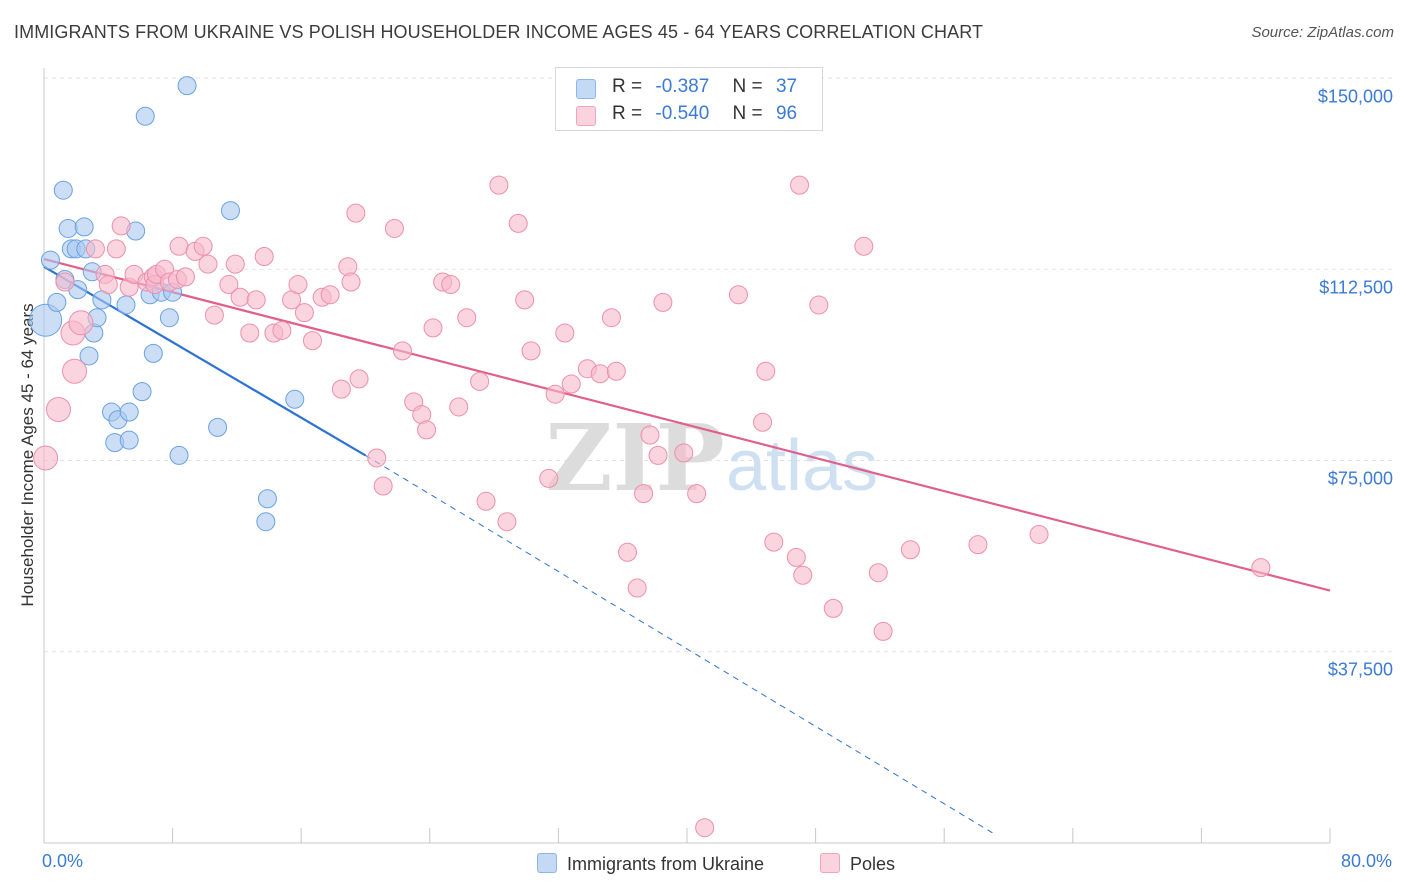 Image resolution: width=1406 pixels, height=892 pixels. I want to click on x-tick-max: 80.0%, so click(1366, 861).